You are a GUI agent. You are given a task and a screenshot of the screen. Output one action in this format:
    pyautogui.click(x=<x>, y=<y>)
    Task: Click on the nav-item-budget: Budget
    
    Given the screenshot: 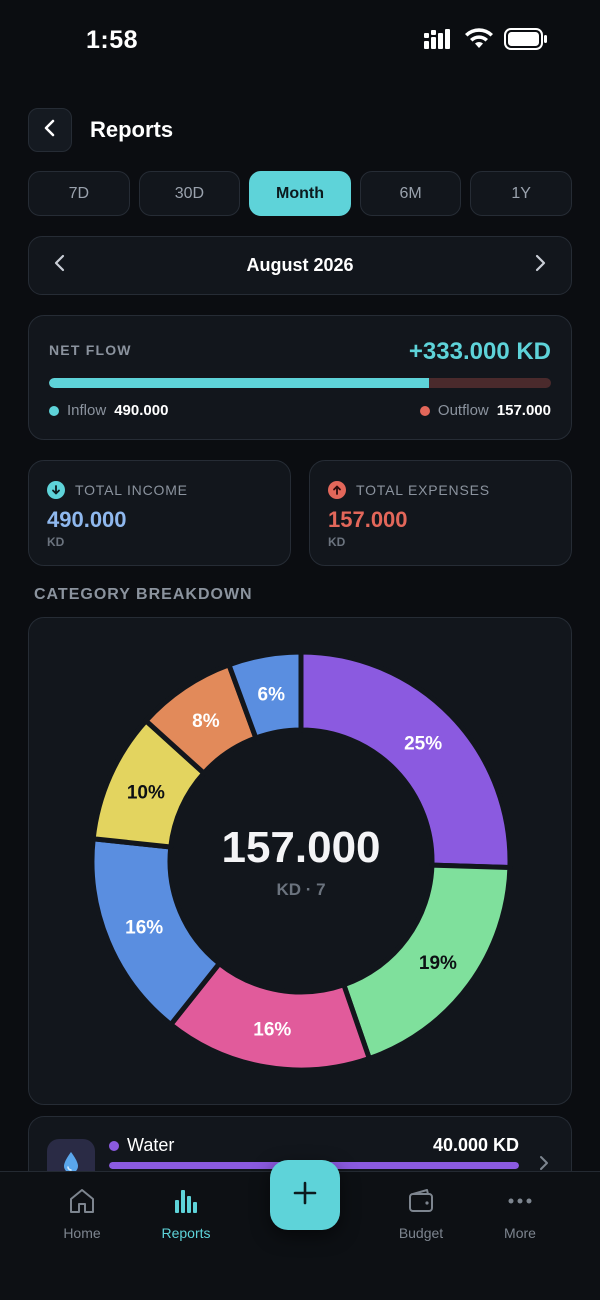 What is the action you would take?
    pyautogui.click(x=421, y=1214)
    